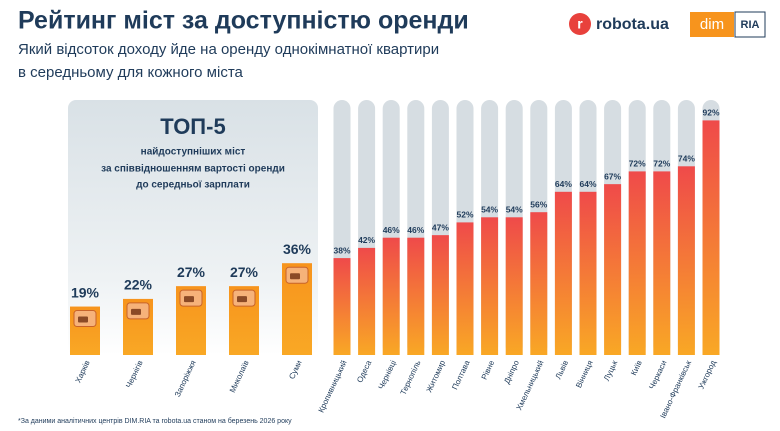 Image resolution: width=780 pixels, height=431 pixels. Describe the element at coordinates (239, 376) in the screenshot. I see `x-tick-label: Миколаїв` at that location.